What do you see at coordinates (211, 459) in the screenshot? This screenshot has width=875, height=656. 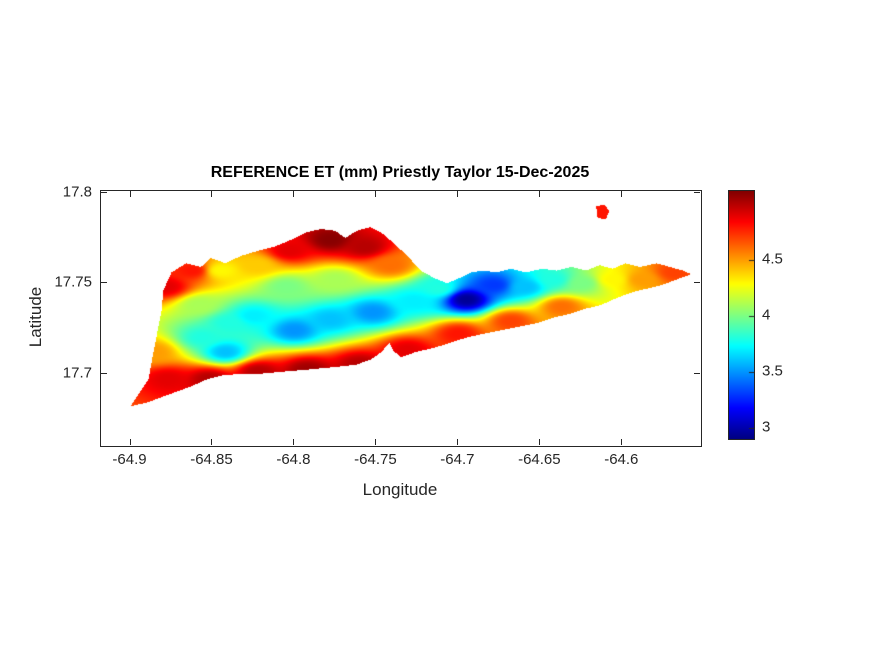 I see `x-tick-label: -64.85` at bounding box center [211, 459].